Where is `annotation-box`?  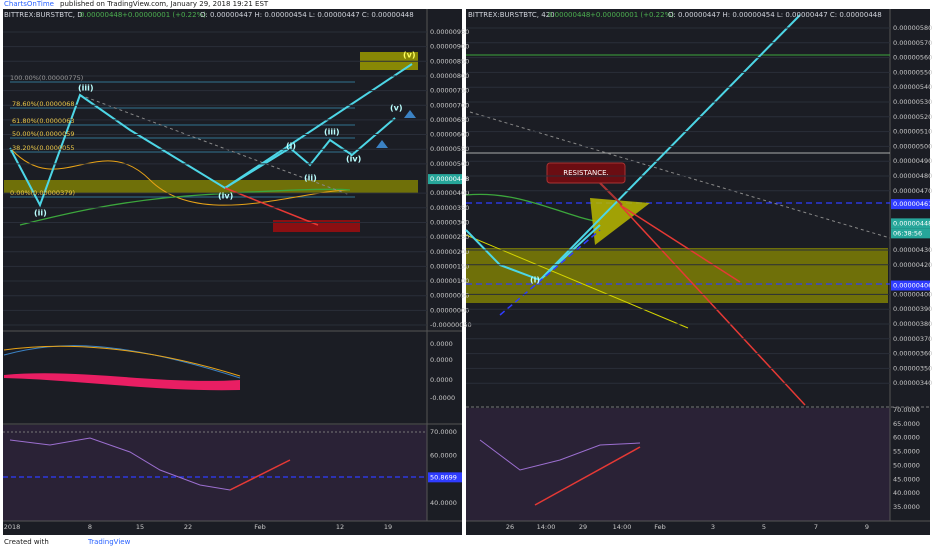 annotation-box is located at coordinates (586, 173).